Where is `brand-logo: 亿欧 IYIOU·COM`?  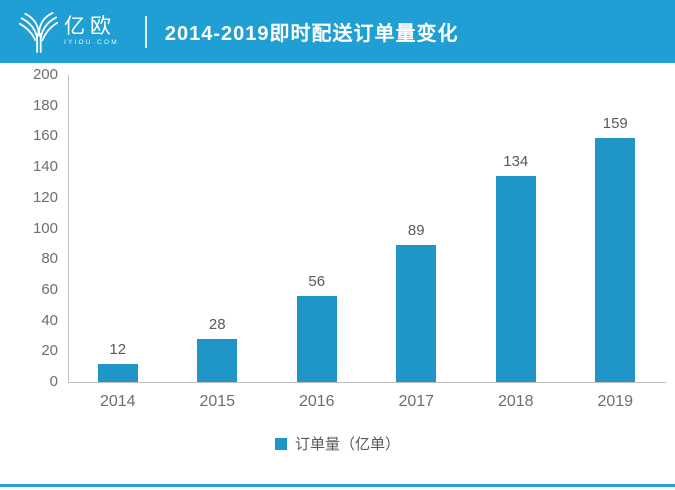
brand-logo: 亿欧 IYIOU·COM is located at coordinates (68, 32).